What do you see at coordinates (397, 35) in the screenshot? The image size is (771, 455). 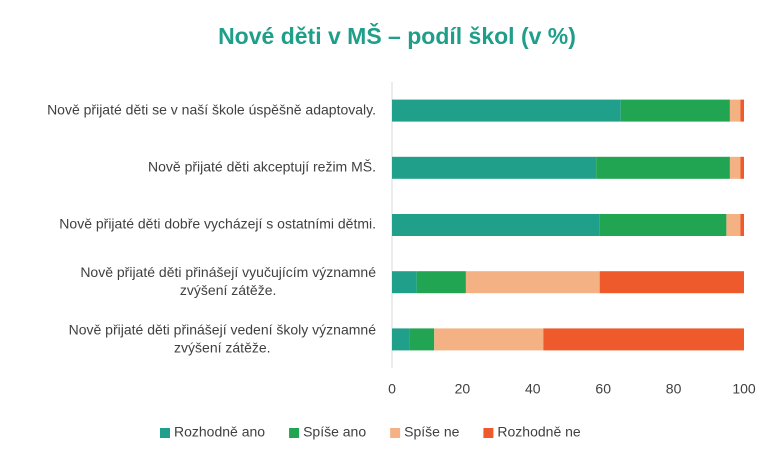 I see `chart-title: Nové děti v MŠ – podíl škol (v %)` at bounding box center [397, 35].